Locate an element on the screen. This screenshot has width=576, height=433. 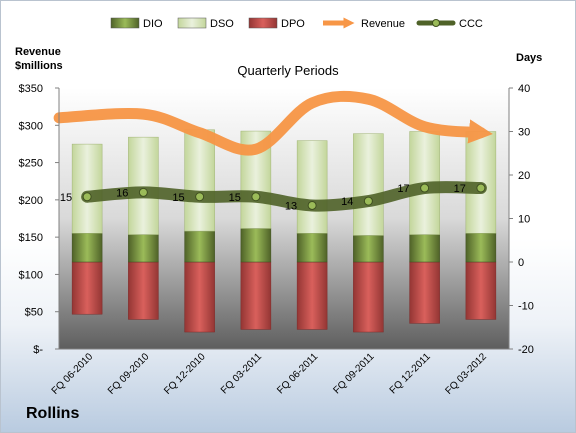
ccc-data-label: 14 is located at coordinates (347, 202).